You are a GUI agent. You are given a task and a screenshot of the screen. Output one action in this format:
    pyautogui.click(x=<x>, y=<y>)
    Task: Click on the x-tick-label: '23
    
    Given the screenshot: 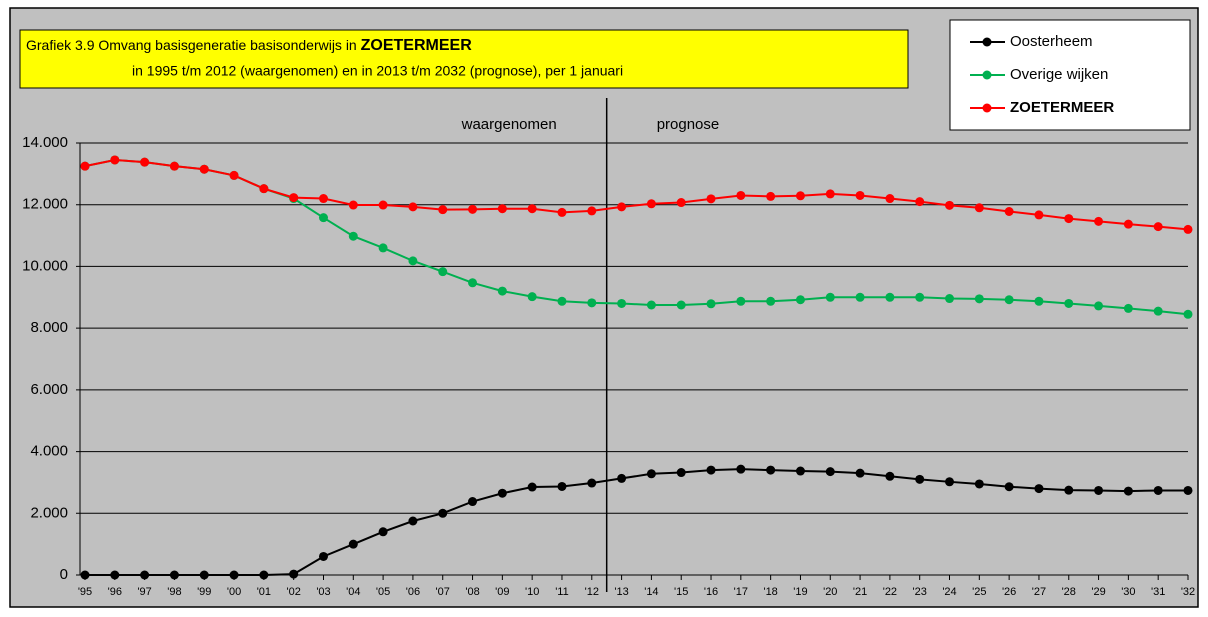 What is the action you would take?
    pyautogui.click(x=920, y=592)
    